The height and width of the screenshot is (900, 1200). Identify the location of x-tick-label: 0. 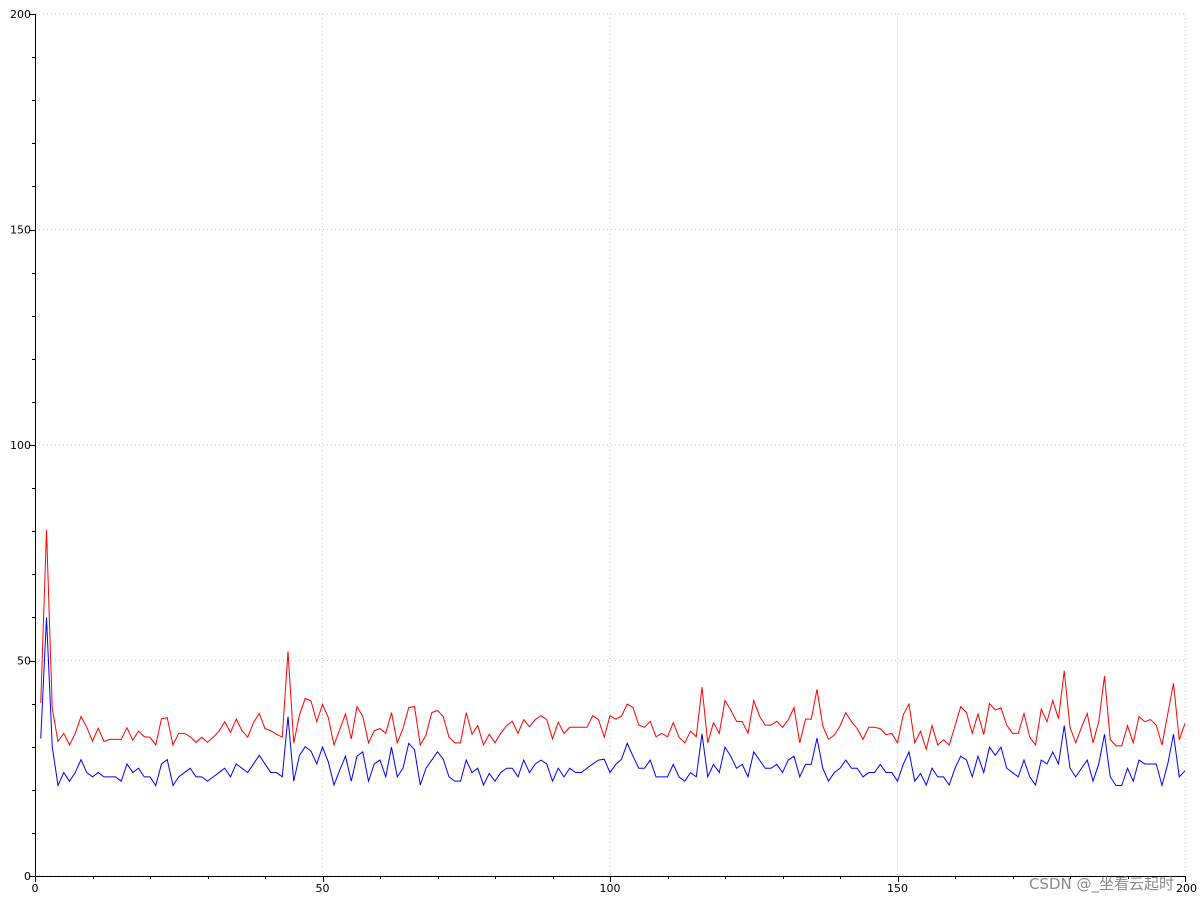
(35, 888).